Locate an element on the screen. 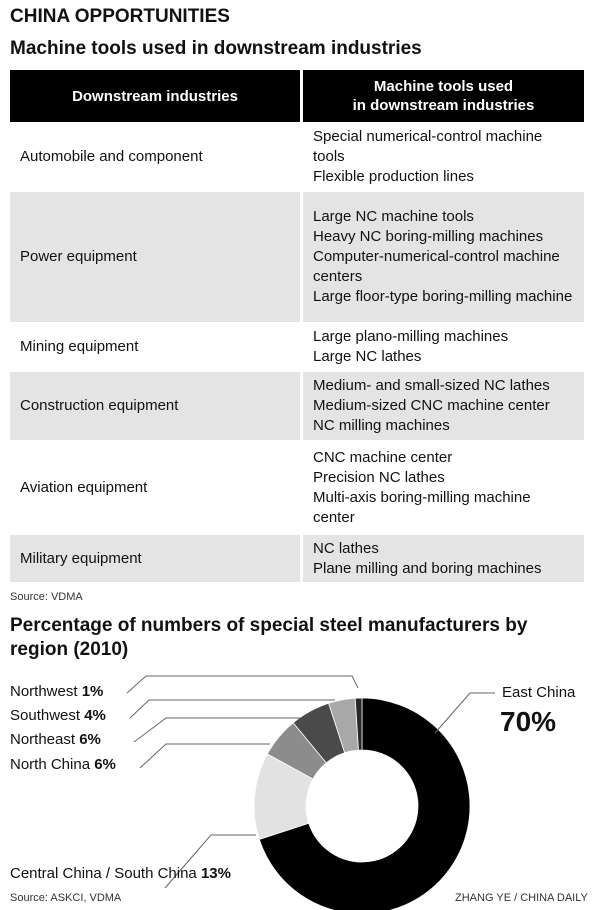 The image size is (600, 910). label-northwest: Northwest 1% is located at coordinates (57, 691).